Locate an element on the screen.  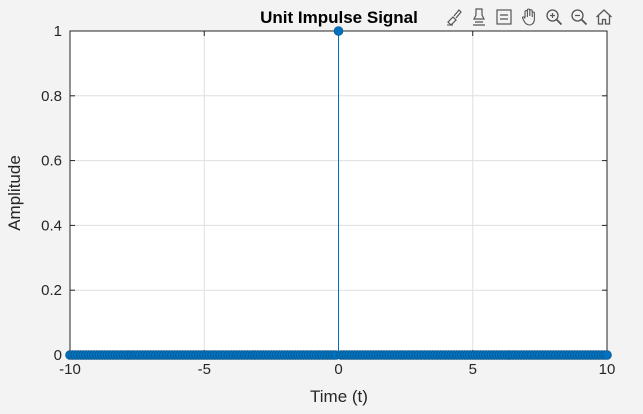
x-tick-label: -10 is located at coordinates (70, 369).